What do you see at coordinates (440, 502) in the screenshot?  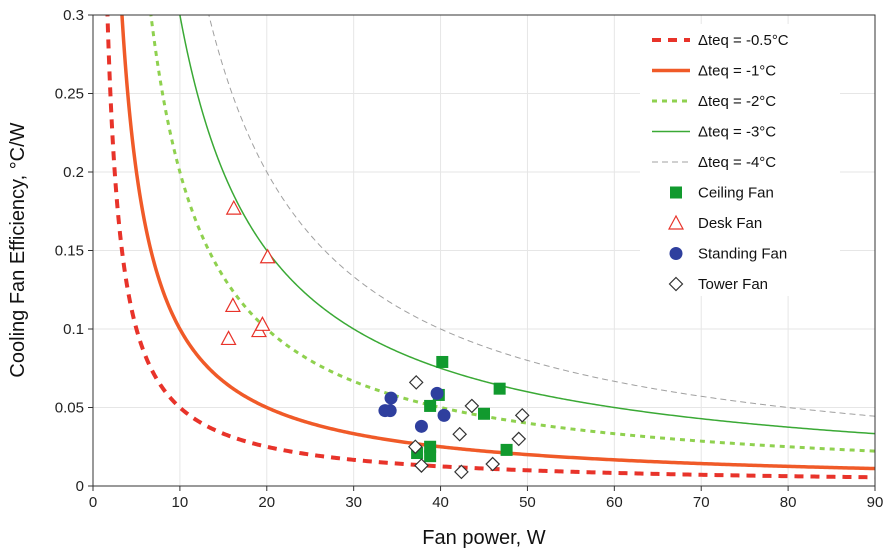 I see `x-tick-label: 40` at bounding box center [440, 502].